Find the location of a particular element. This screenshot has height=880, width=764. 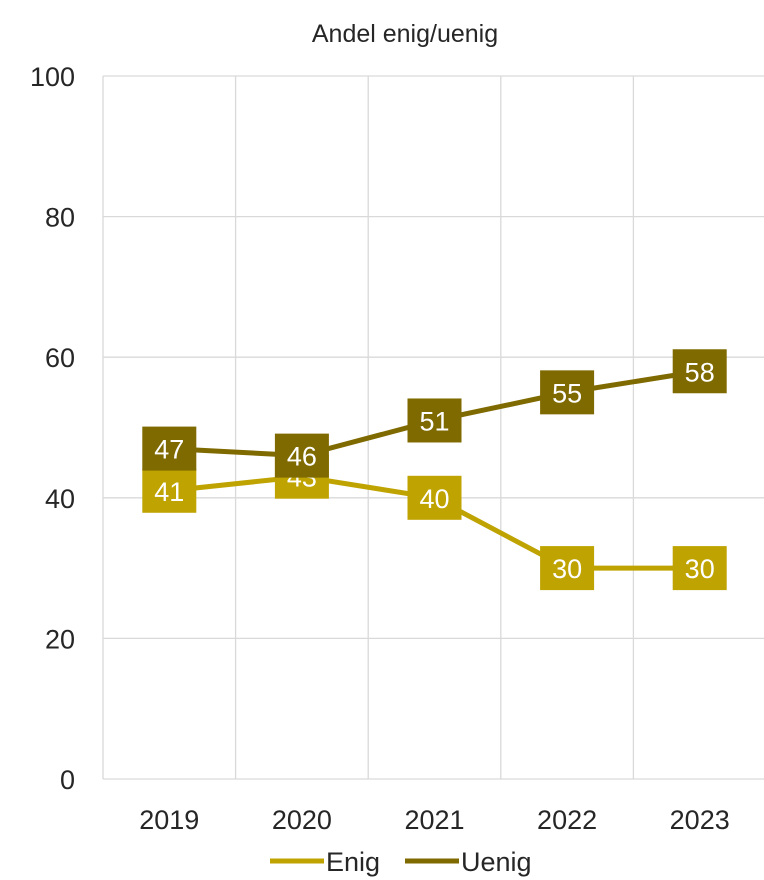

y-tick-label: 80 is located at coordinates (60, 218).